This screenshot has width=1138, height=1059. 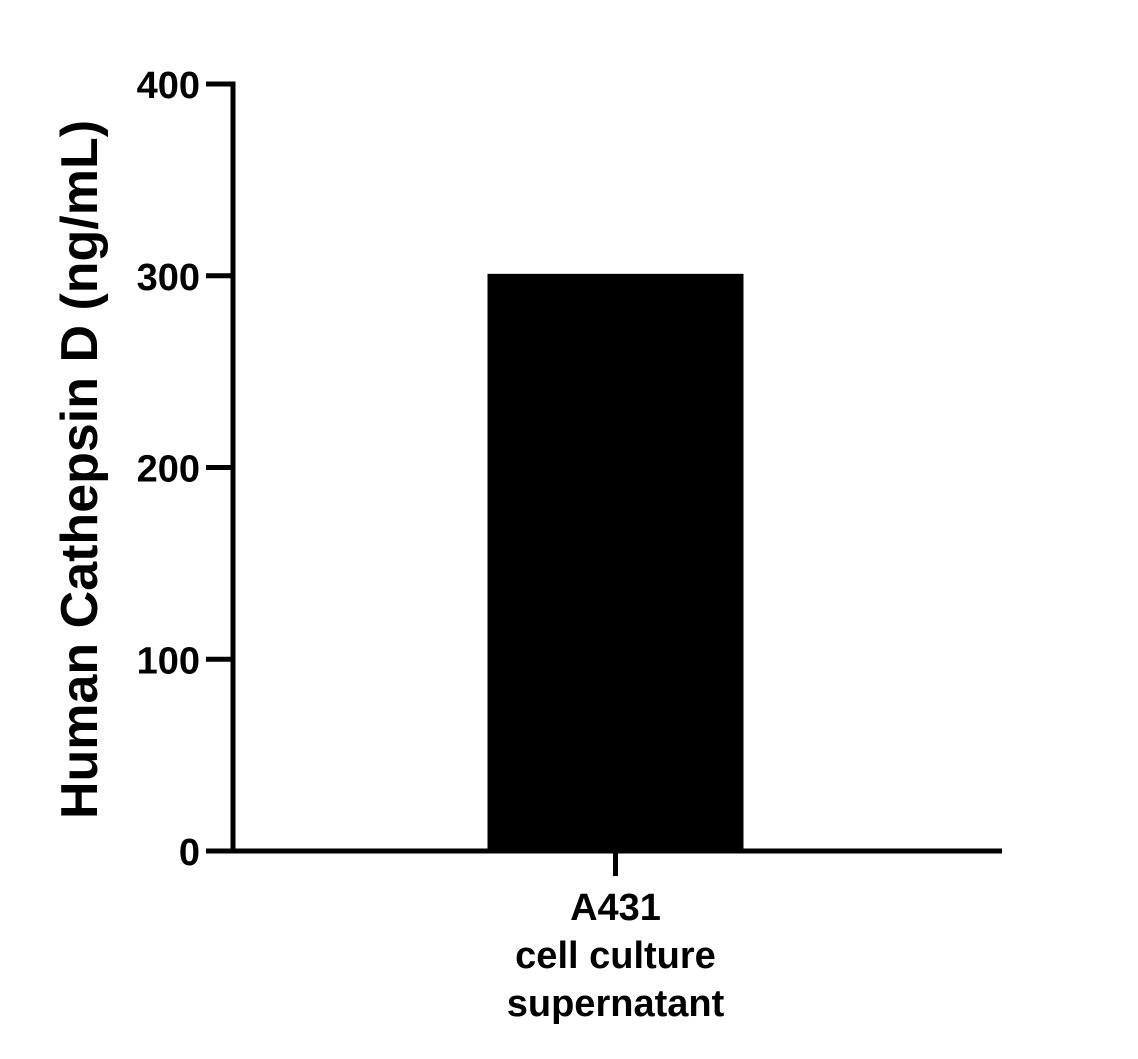 I want to click on x-tick-label-line: A431, so click(x=615, y=908).